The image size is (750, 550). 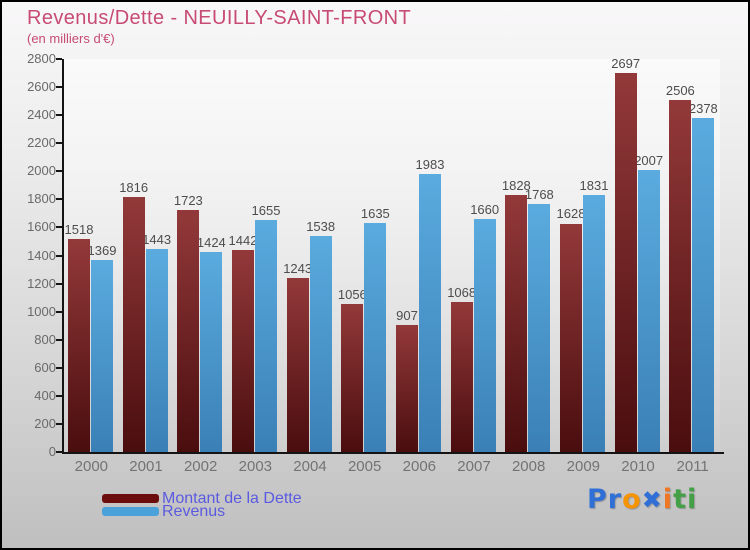 I want to click on bar-value-label-dette: 1056, so click(x=352, y=294).